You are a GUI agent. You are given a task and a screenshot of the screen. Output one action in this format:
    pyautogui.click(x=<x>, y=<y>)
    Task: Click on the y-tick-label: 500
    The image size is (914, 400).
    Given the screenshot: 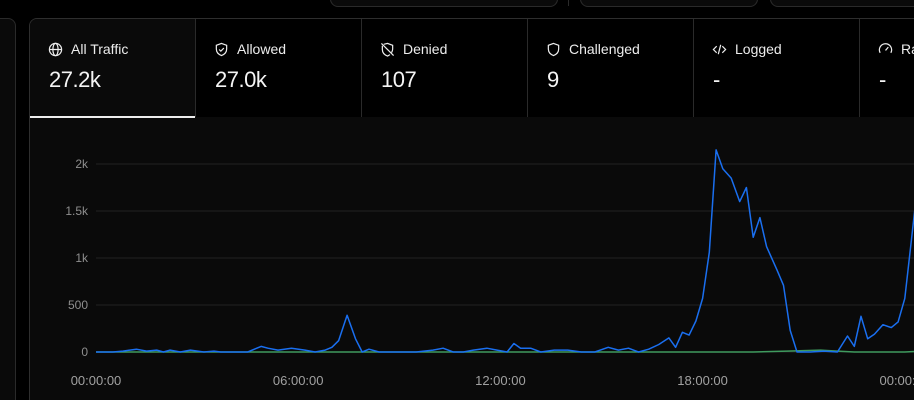 What is the action you would take?
    pyautogui.click(x=78, y=305)
    